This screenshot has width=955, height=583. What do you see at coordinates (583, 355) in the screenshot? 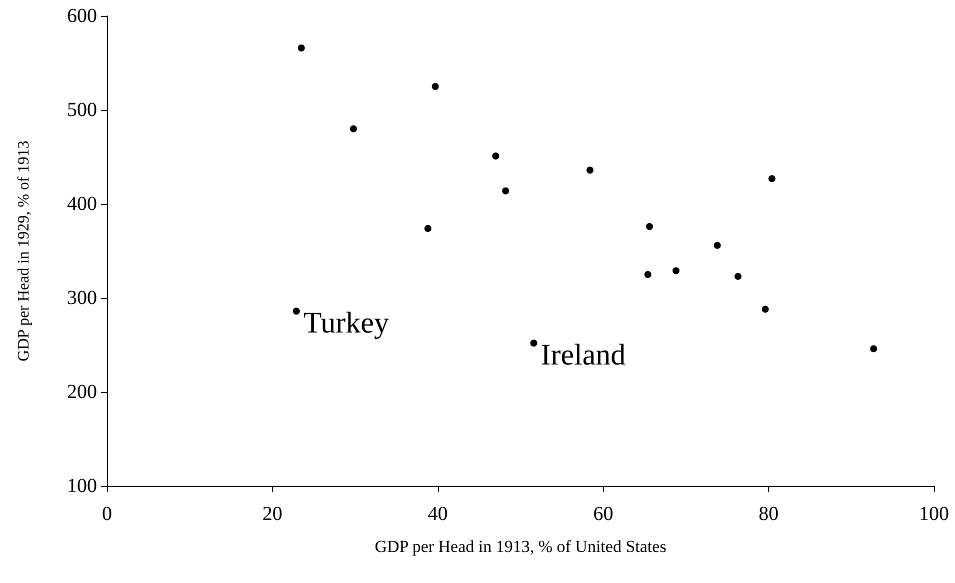
I see `annotation: Ireland` at bounding box center [583, 355].